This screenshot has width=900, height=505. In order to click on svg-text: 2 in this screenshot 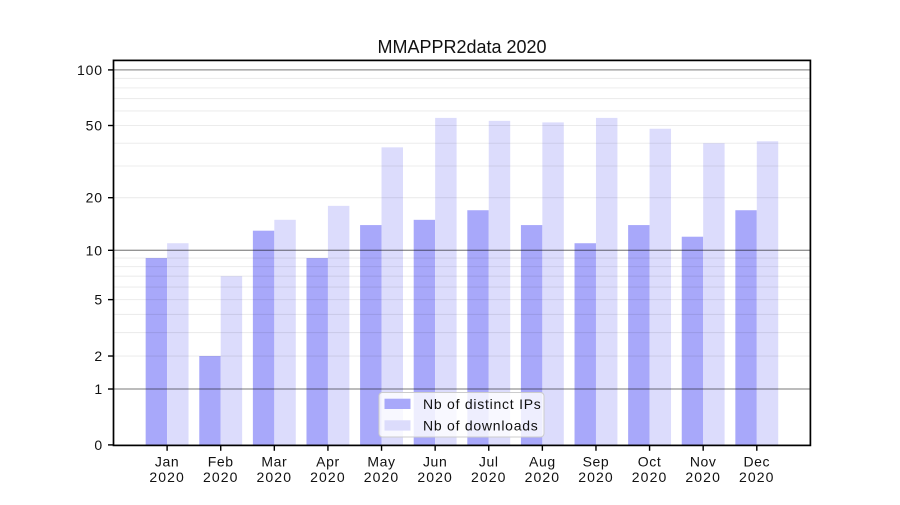, I will do `click(98, 356)`.